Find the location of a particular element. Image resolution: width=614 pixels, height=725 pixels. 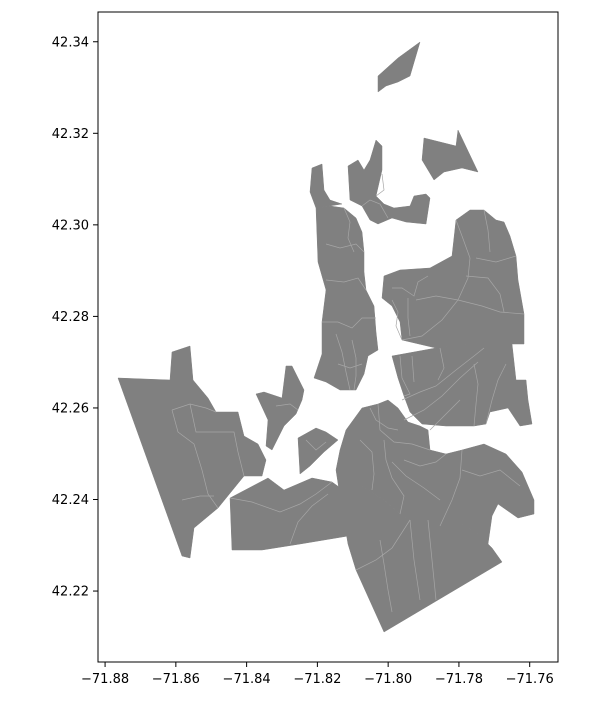

x-tick-label: −71.76 is located at coordinates (530, 679).